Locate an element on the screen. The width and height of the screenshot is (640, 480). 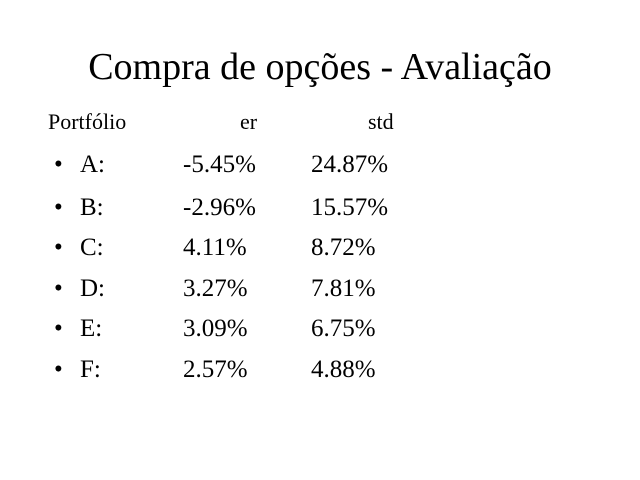
table-cell: A: is located at coordinates (92, 164).